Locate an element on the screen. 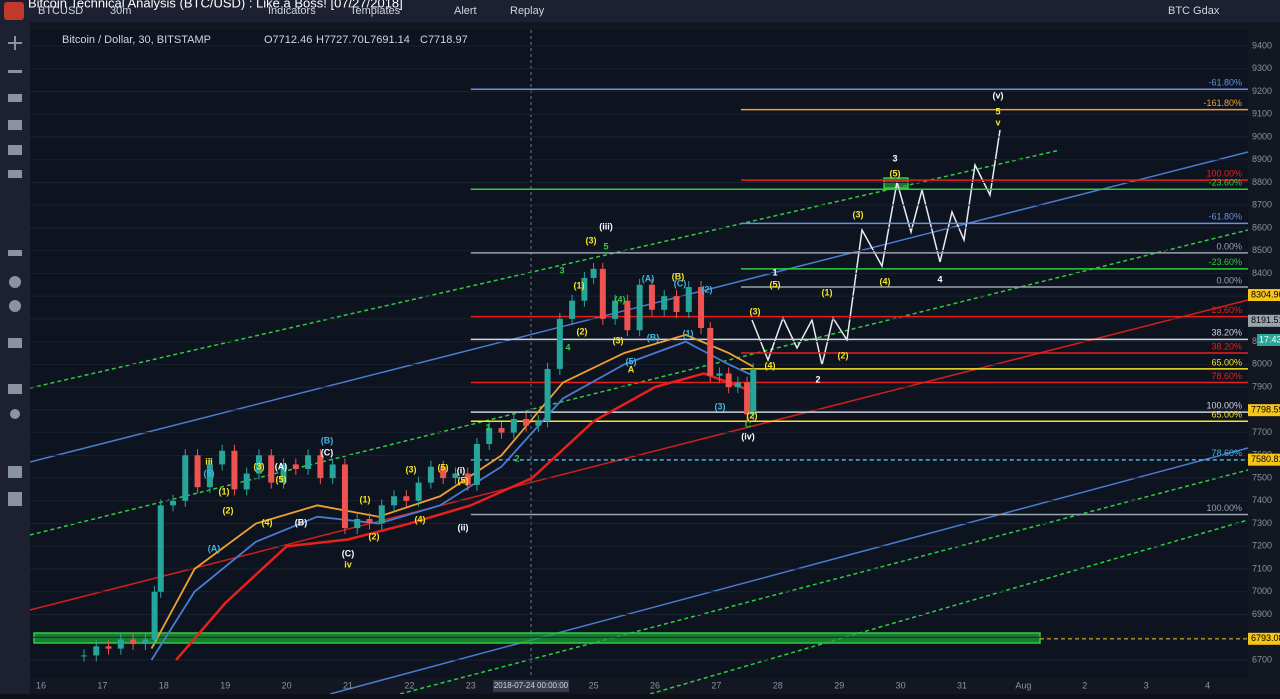  time-tick-label: 26 is located at coordinates (655, 685).